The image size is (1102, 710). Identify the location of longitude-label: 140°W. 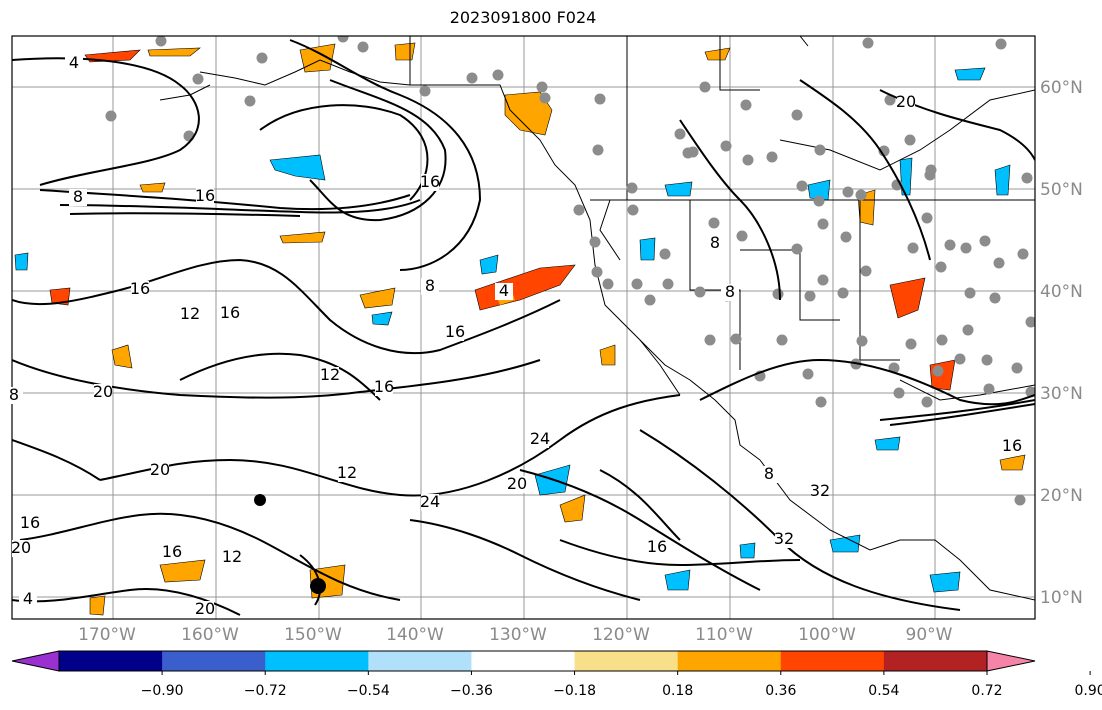
(415, 635).